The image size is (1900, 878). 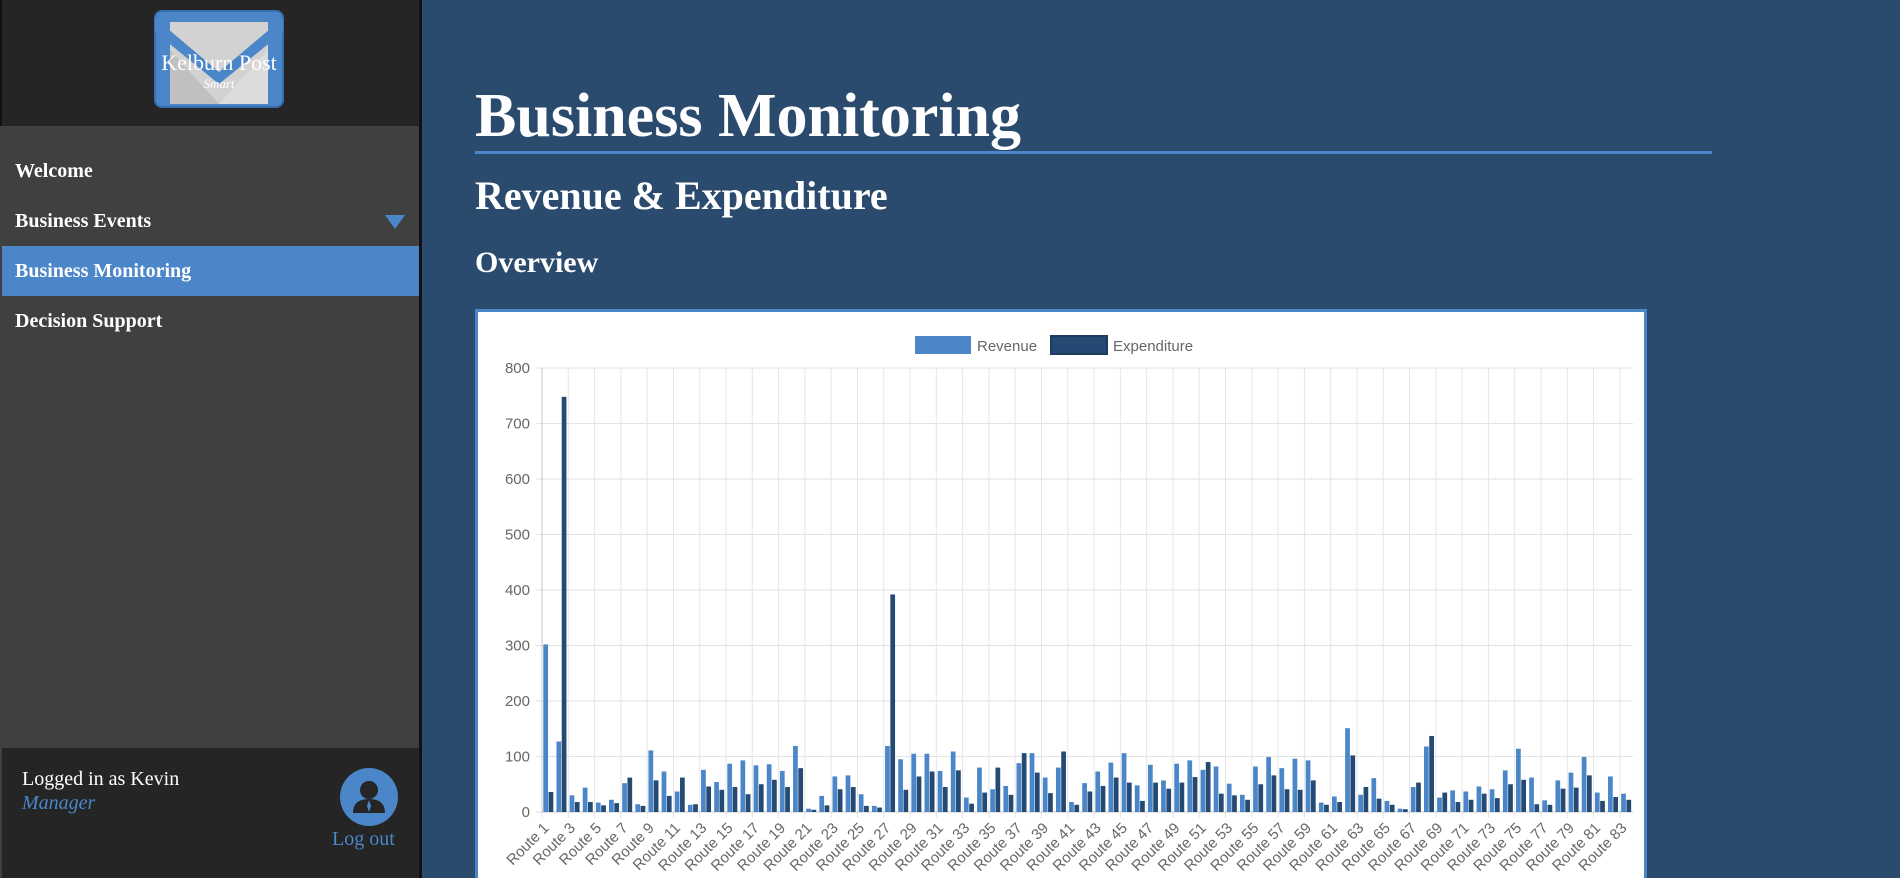 What do you see at coordinates (517, 701) in the screenshot?
I see `y-tick-label: 200` at bounding box center [517, 701].